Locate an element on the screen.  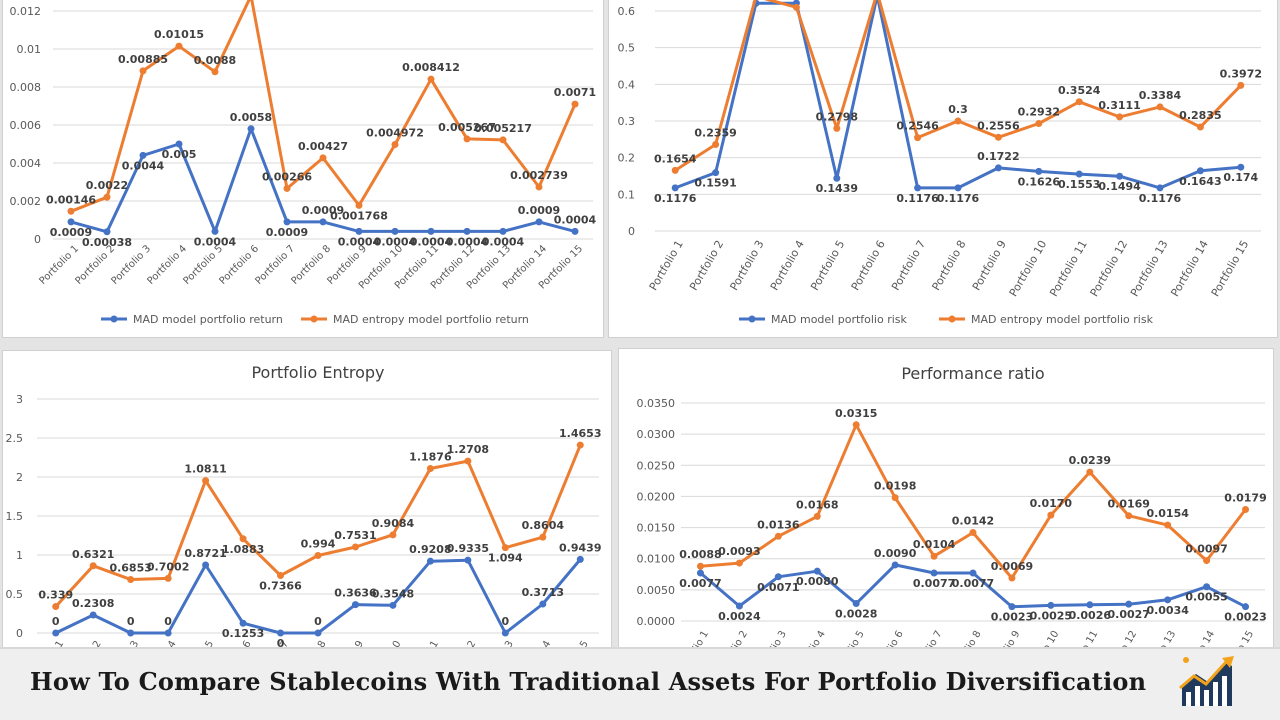
y-tick-label: 0.0000 is located at coordinates (656, 621).